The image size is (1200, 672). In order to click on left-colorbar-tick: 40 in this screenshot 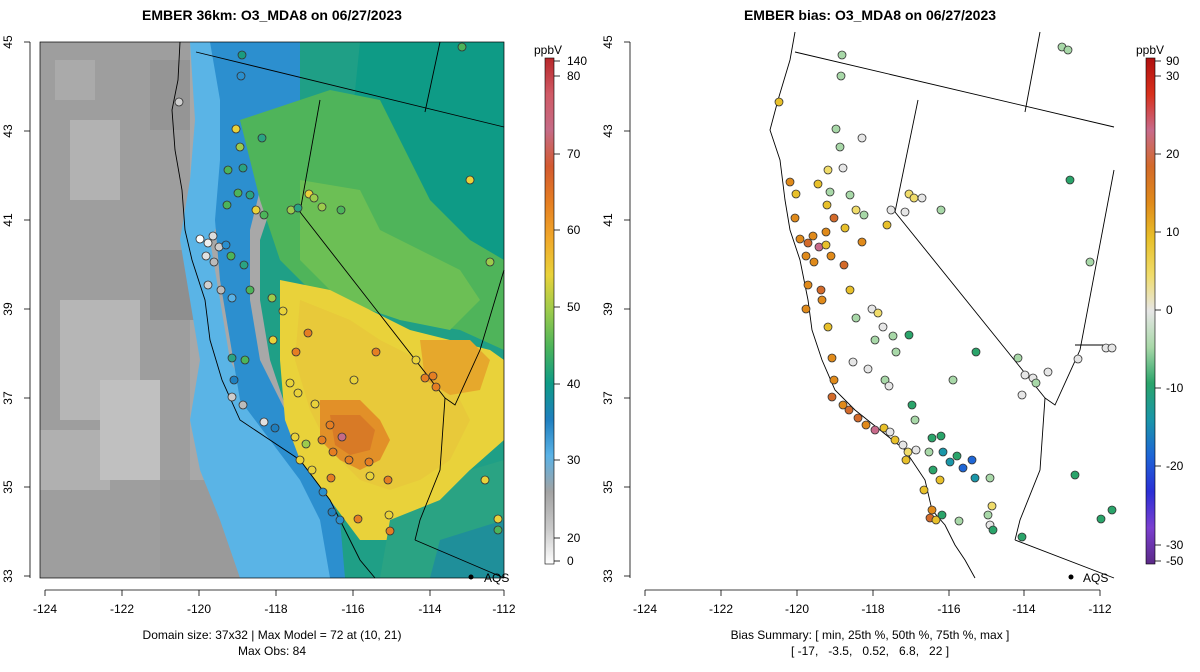, I will do `click(574, 384)`.